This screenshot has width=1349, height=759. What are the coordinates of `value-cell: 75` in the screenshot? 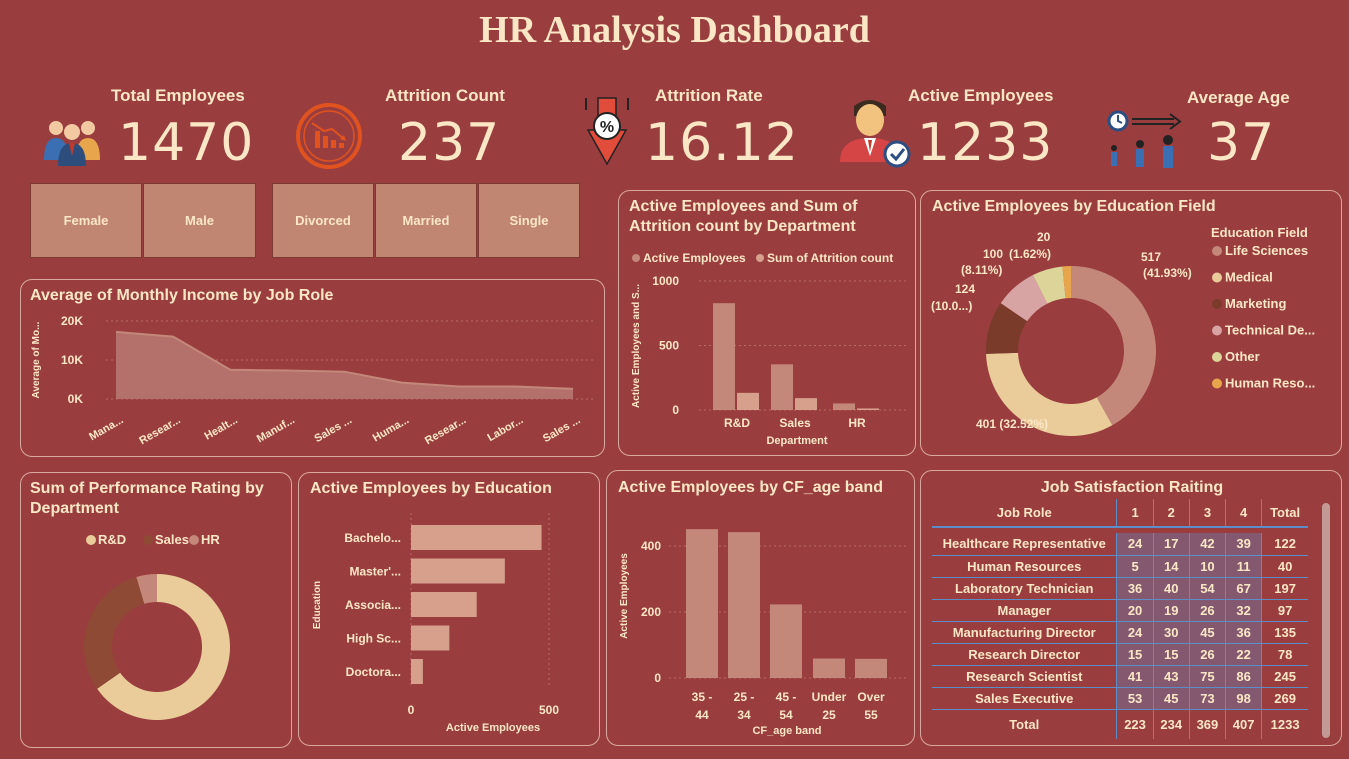 It's located at (1208, 676).